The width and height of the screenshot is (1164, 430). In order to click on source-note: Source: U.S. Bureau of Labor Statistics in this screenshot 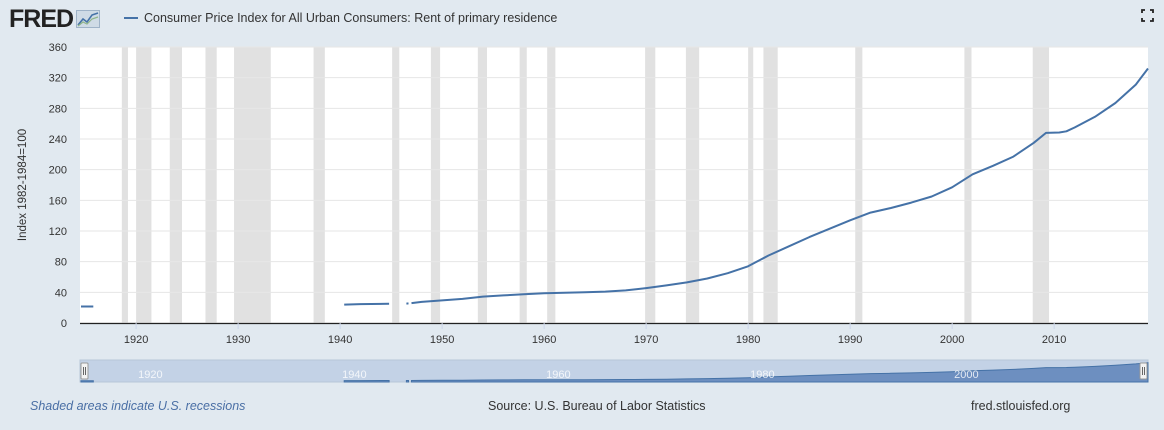, I will do `click(597, 406)`.